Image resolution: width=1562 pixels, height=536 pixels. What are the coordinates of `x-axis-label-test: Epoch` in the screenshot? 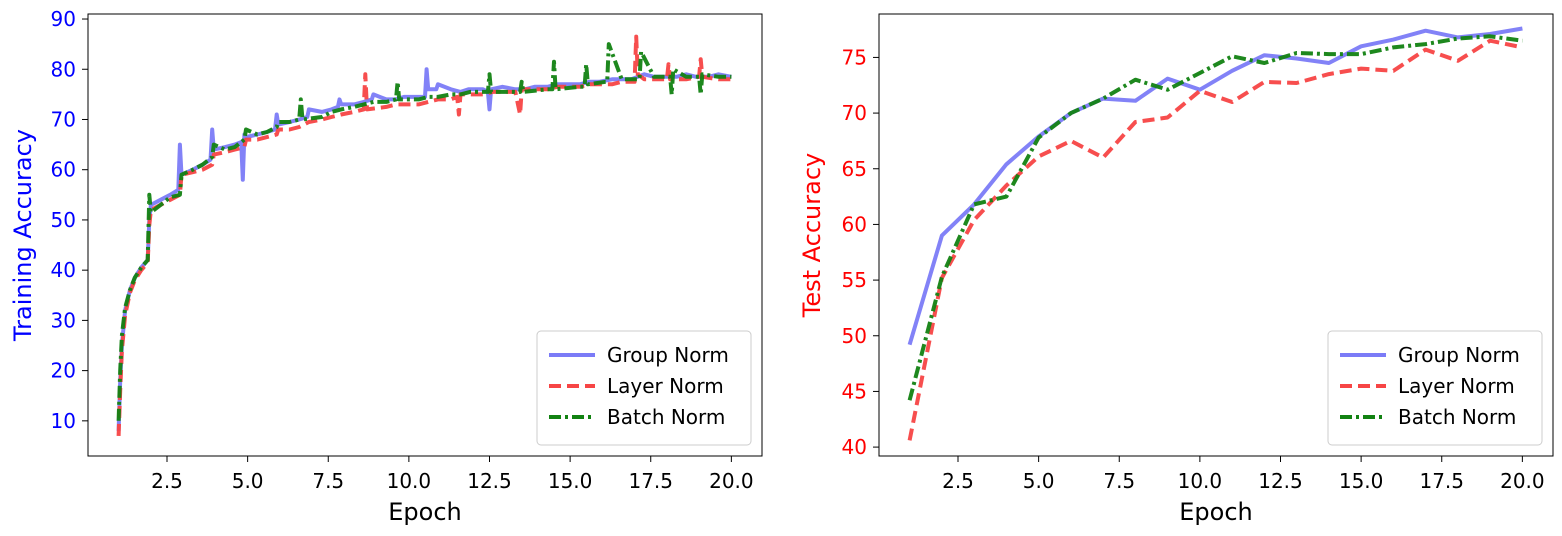 It's located at (1216, 512).